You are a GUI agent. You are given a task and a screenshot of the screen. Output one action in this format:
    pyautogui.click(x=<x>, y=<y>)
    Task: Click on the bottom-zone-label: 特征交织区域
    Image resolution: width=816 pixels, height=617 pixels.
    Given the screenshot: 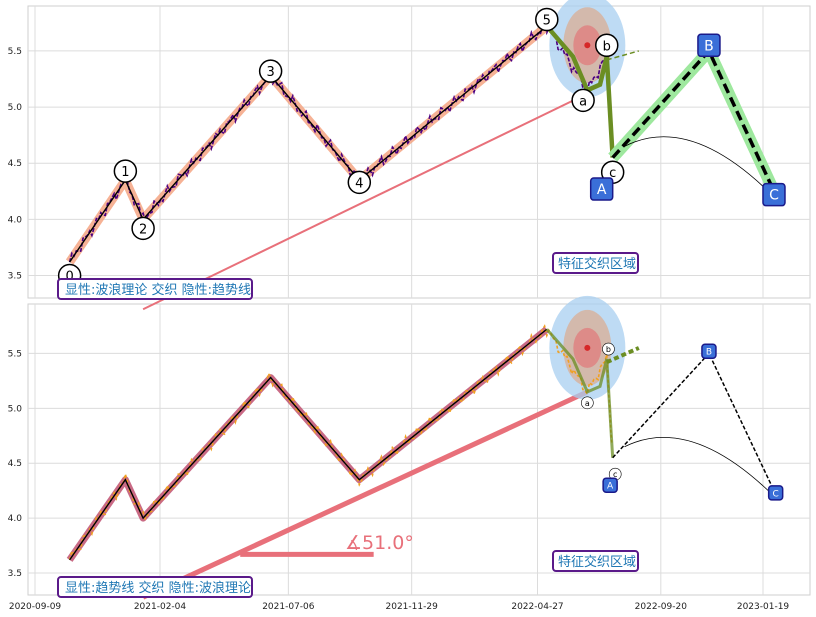 What is the action you would take?
    pyautogui.click(x=597, y=562)
    